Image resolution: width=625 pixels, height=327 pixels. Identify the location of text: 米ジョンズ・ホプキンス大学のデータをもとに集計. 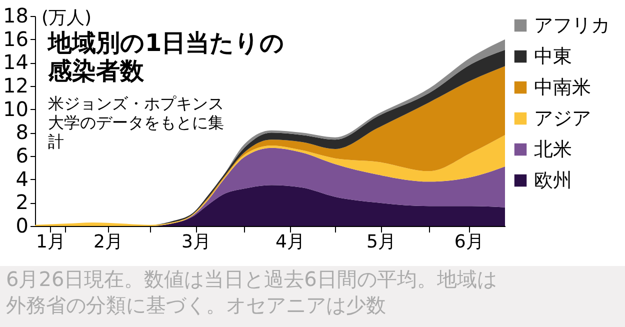
(136, 123).